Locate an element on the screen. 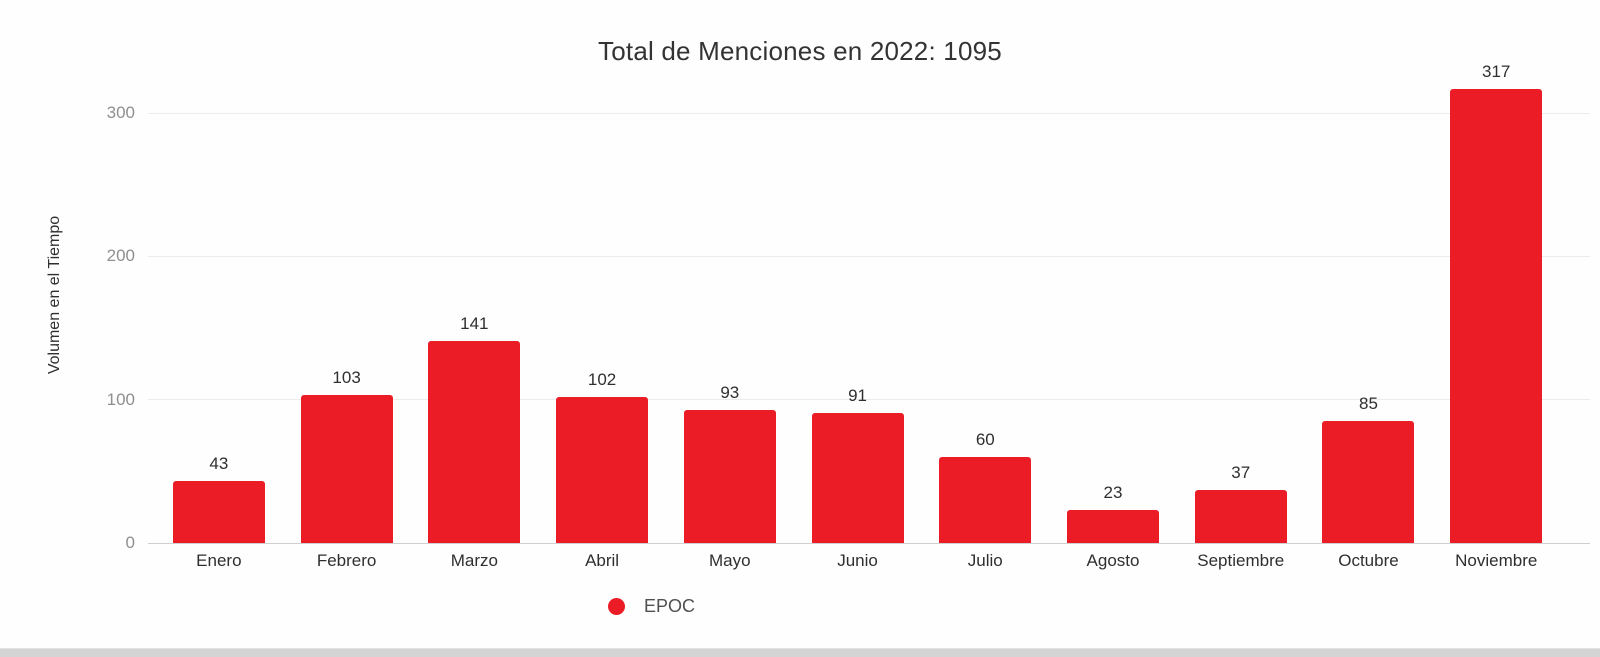  y-tick-label: 100 is located at coordinates (120, 399).